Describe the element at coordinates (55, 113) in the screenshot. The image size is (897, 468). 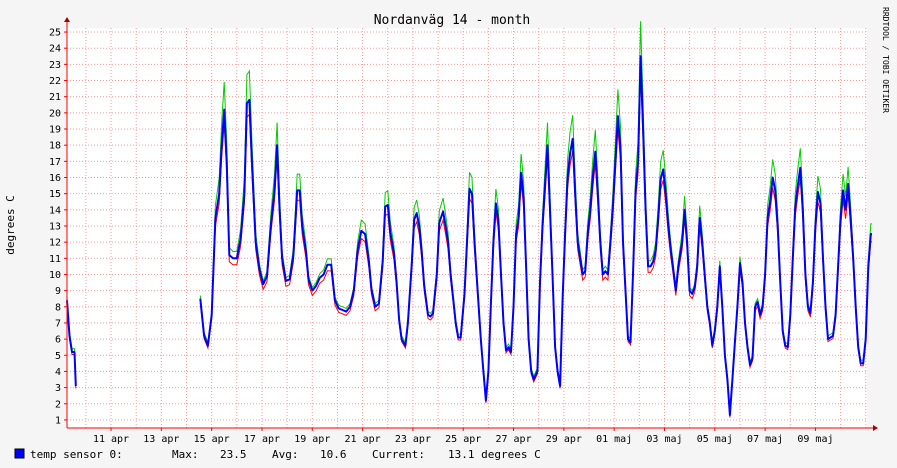
I see `y-tick-label: 20` at that location.